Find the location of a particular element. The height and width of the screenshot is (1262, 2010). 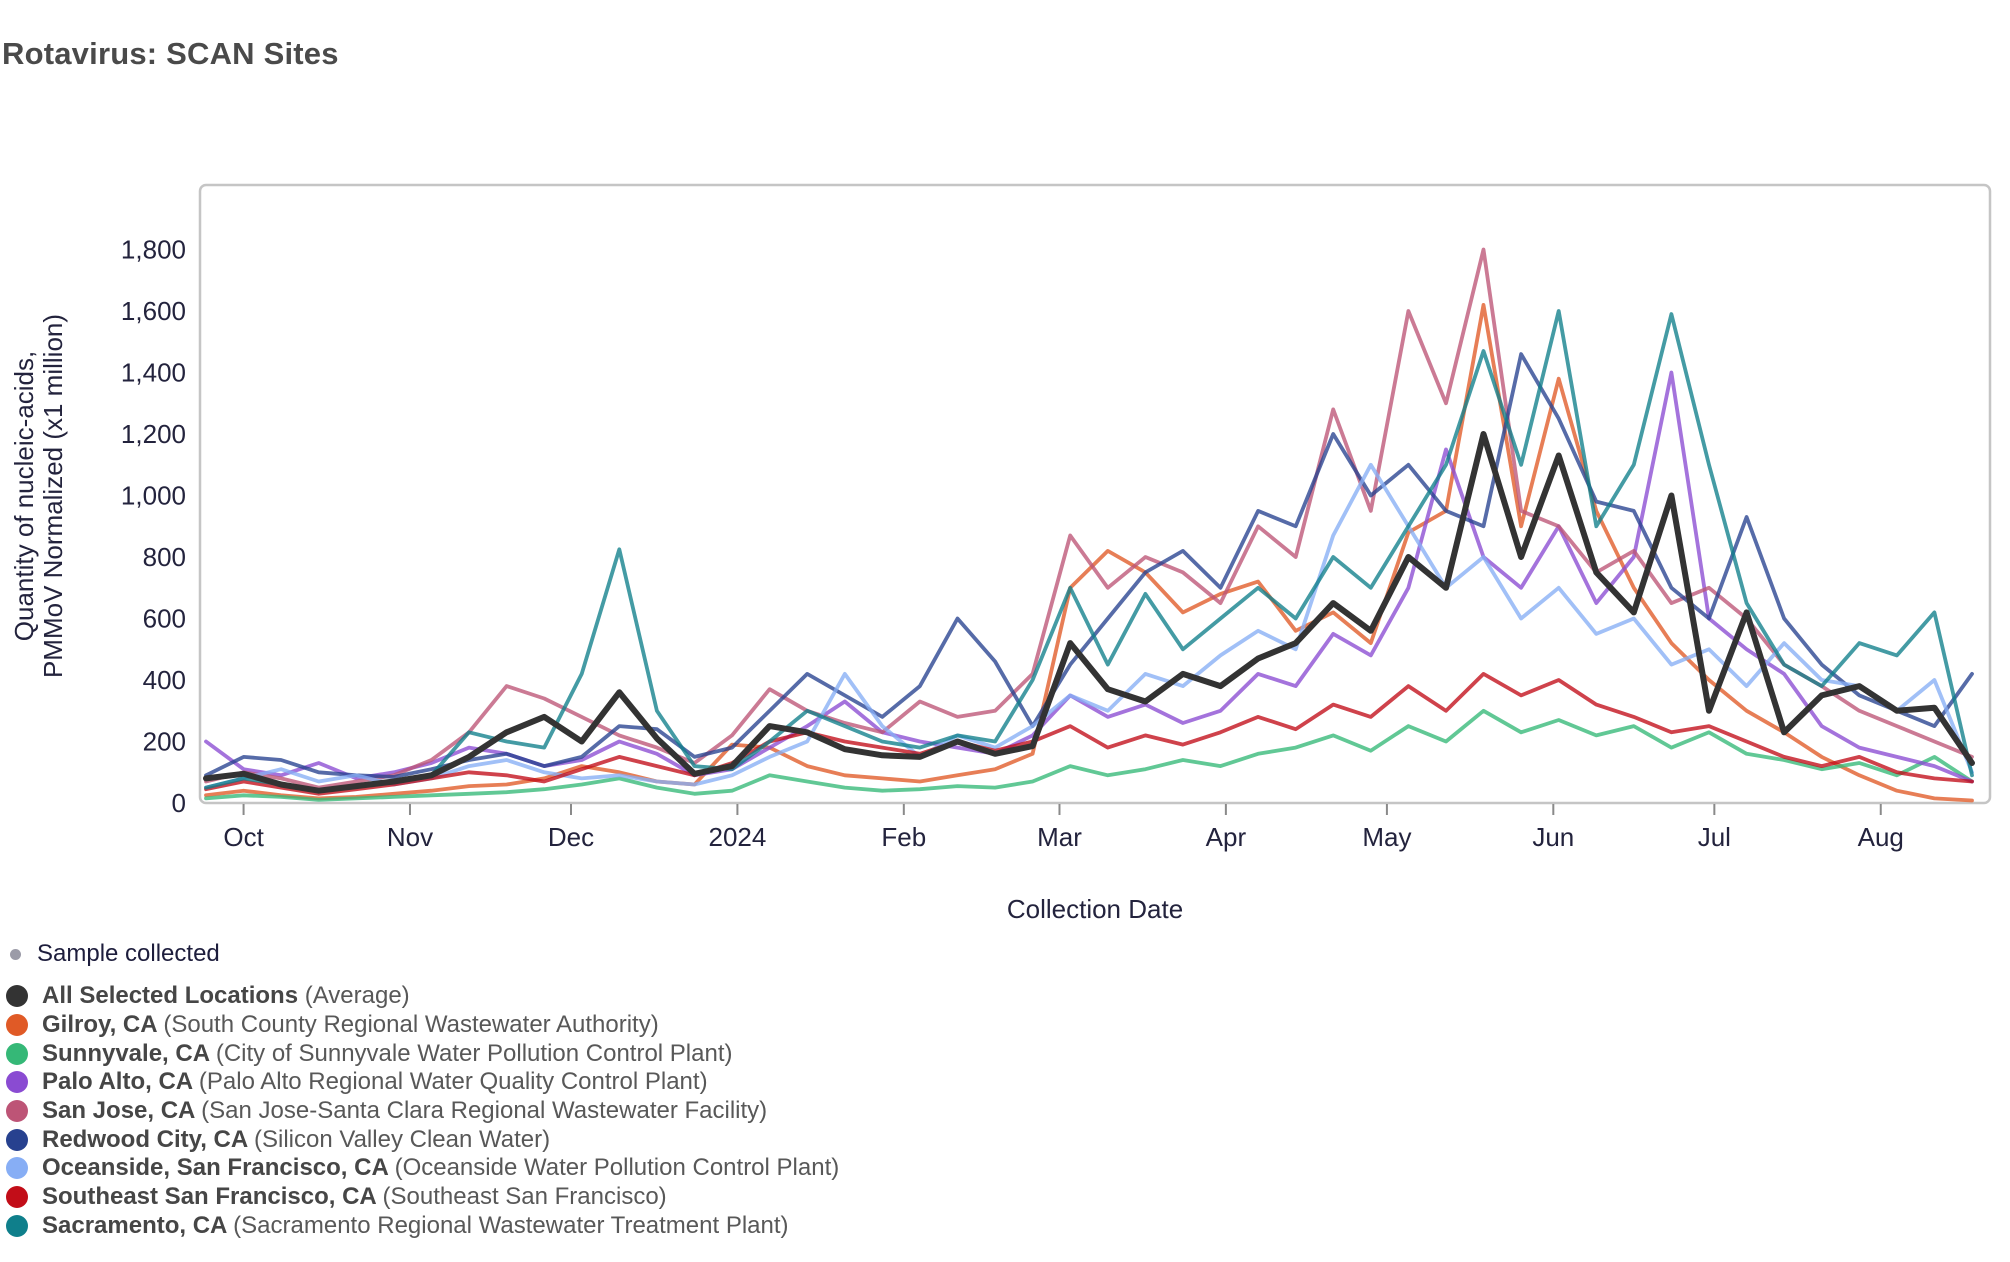

y-tick-label: 1,000 is located at coordinates (153, 496).